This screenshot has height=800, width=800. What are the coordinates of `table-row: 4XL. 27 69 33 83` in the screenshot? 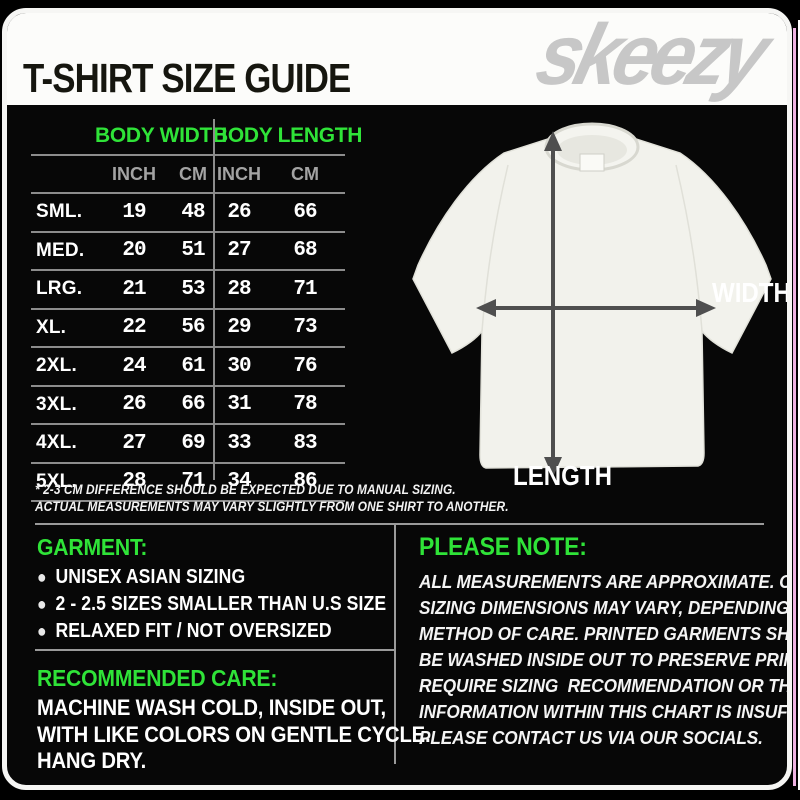 It's located at (188, 444).